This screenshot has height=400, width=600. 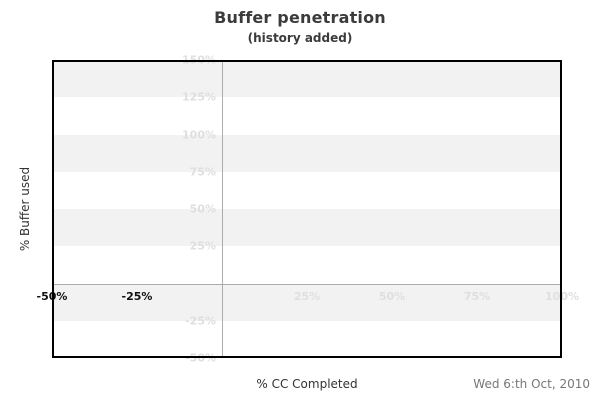 I want to click on y-tick-label: -25%, so click(x=200, y=321).